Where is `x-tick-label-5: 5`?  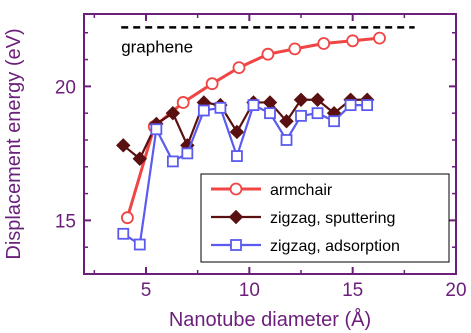 x-tick-label-5: 5 is located at coordinates (146, 290).